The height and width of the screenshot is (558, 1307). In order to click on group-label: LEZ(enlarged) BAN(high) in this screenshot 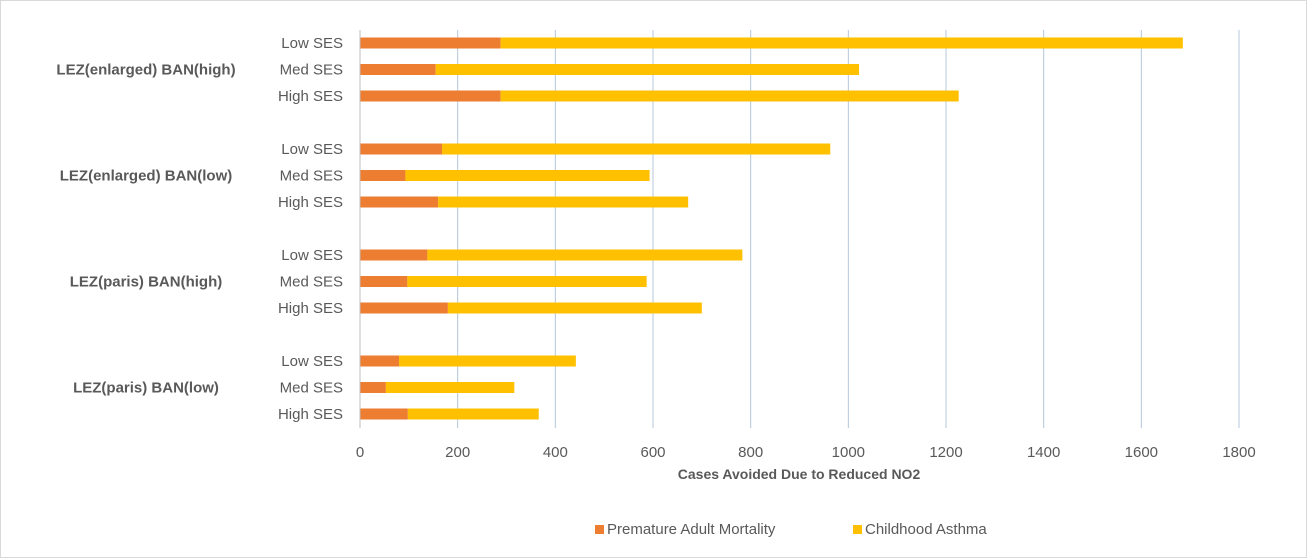, I will do `click(145, 70)`.